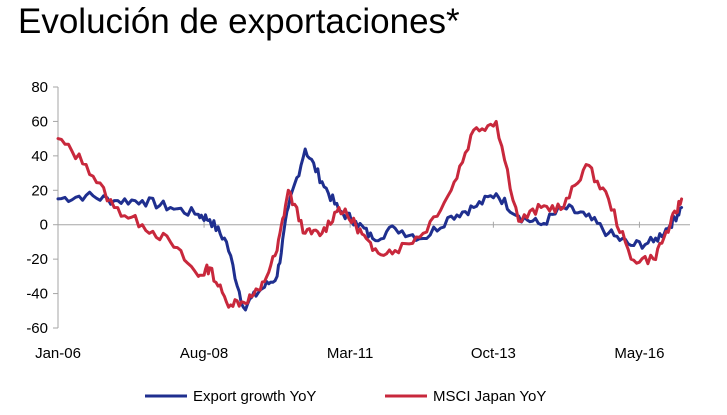  I want to click on x-tick-label: May-16, so click(639, 353).